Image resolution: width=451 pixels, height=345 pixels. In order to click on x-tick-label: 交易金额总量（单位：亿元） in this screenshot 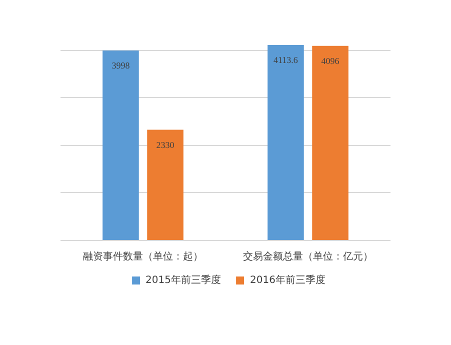, I will do `click(308, 256)`.